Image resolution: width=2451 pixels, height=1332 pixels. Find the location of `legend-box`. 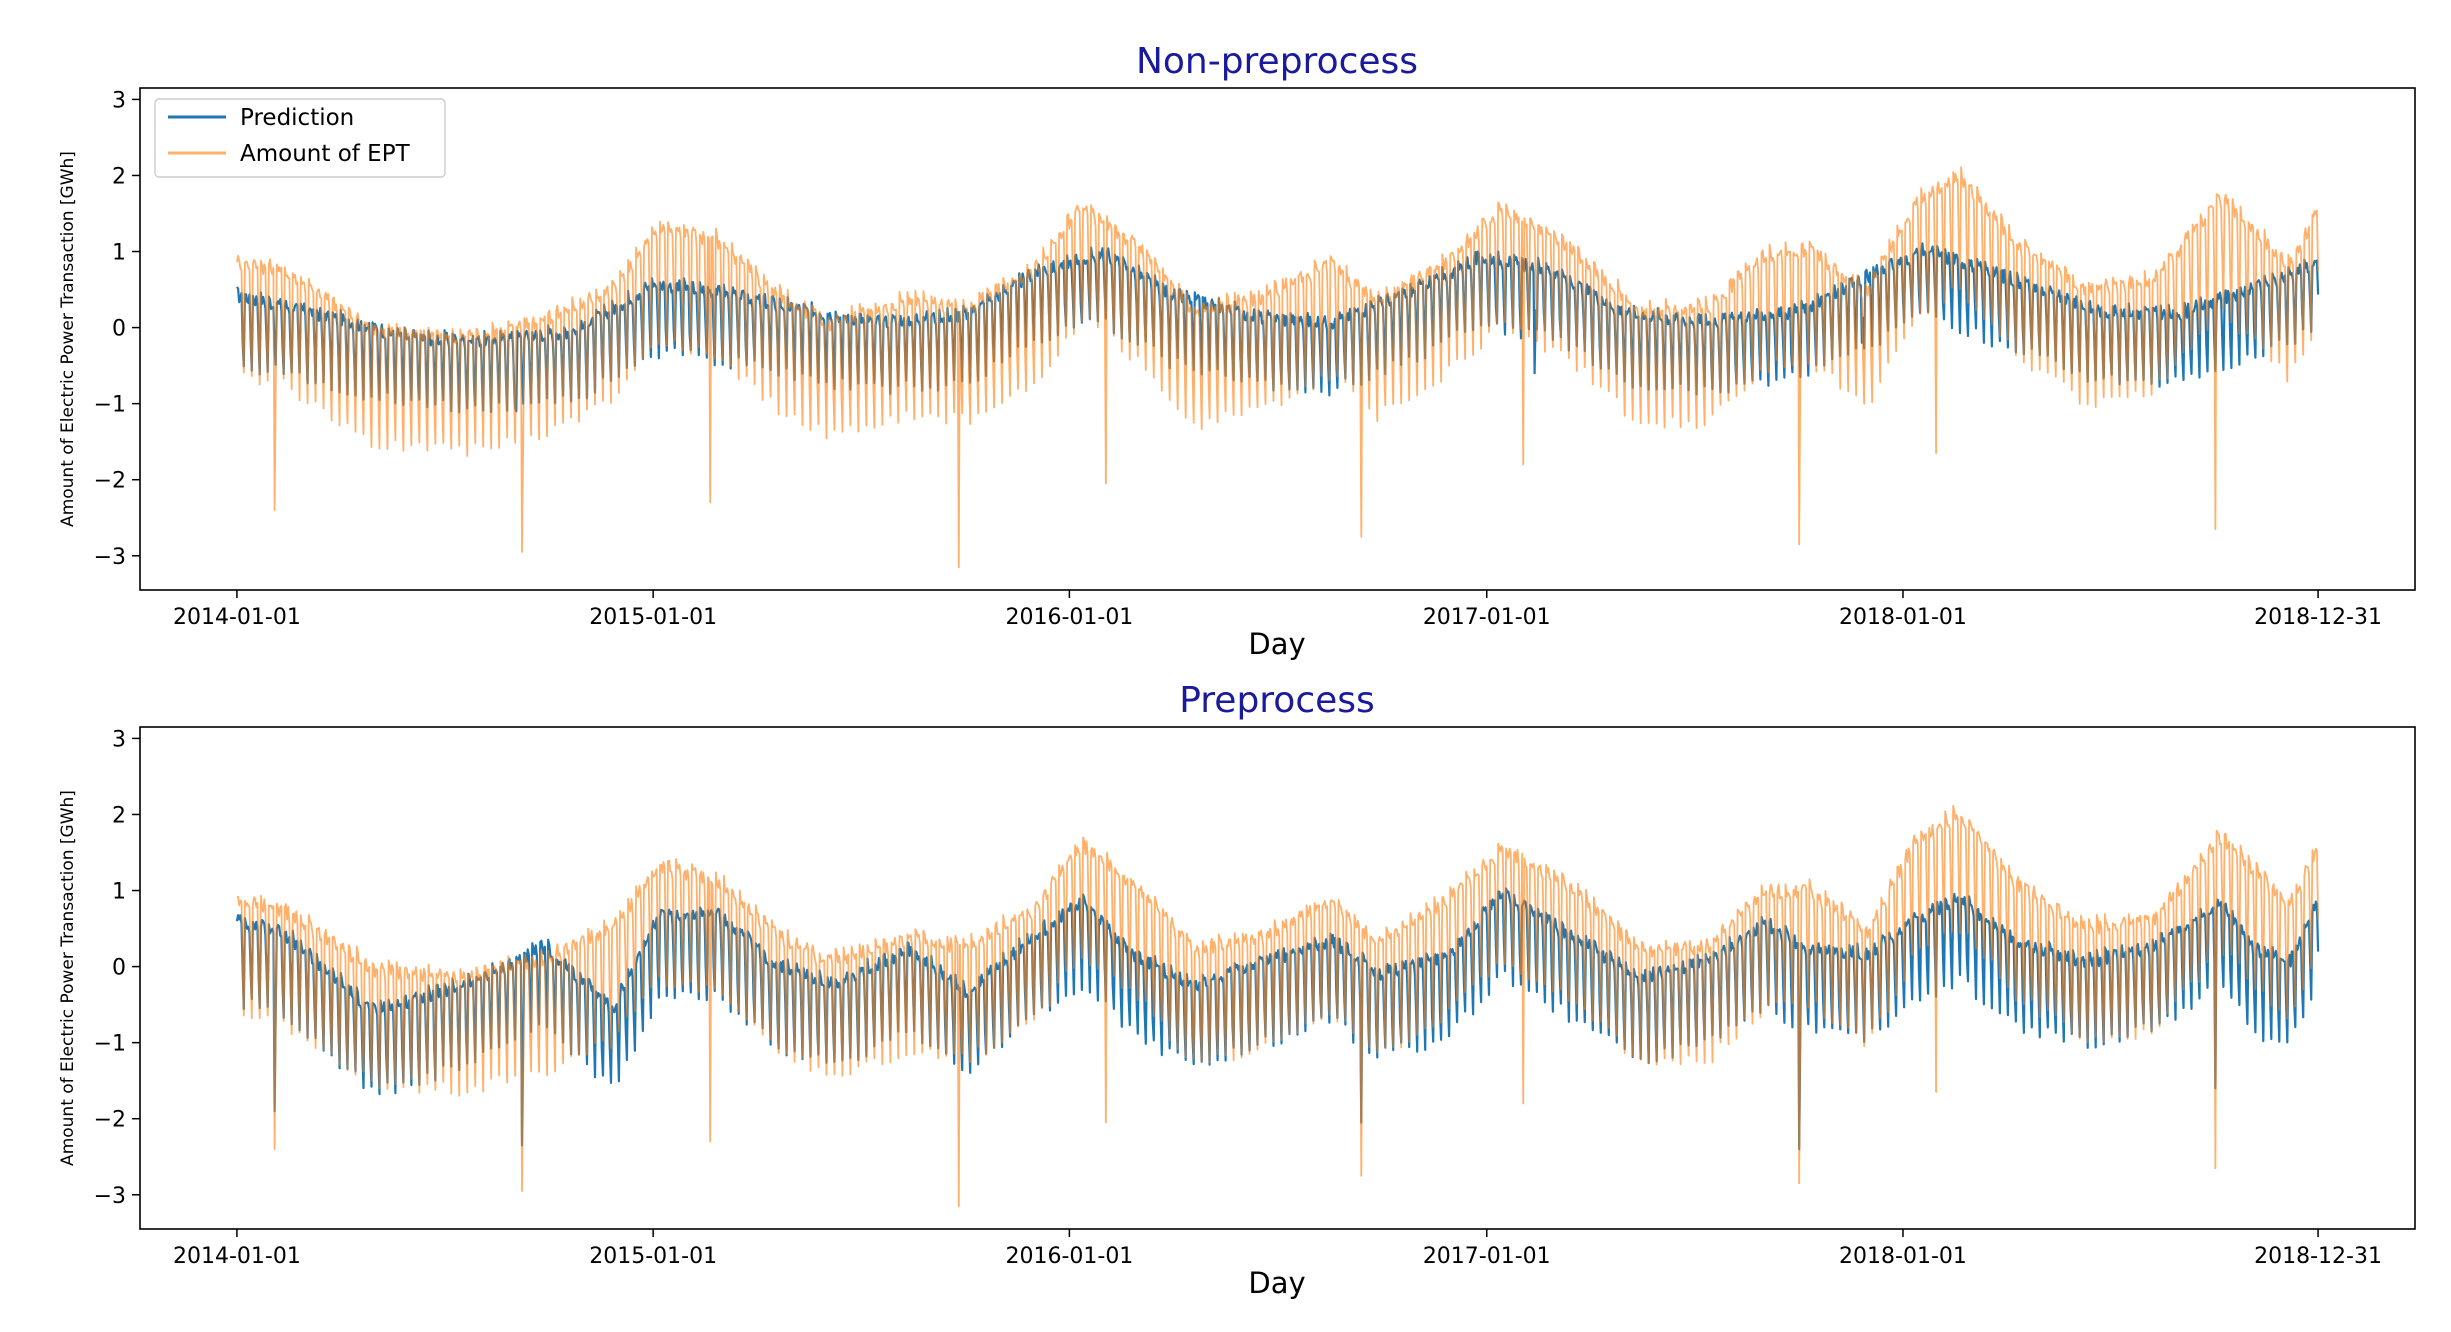

legend-box is located at coordinates (300, 138).